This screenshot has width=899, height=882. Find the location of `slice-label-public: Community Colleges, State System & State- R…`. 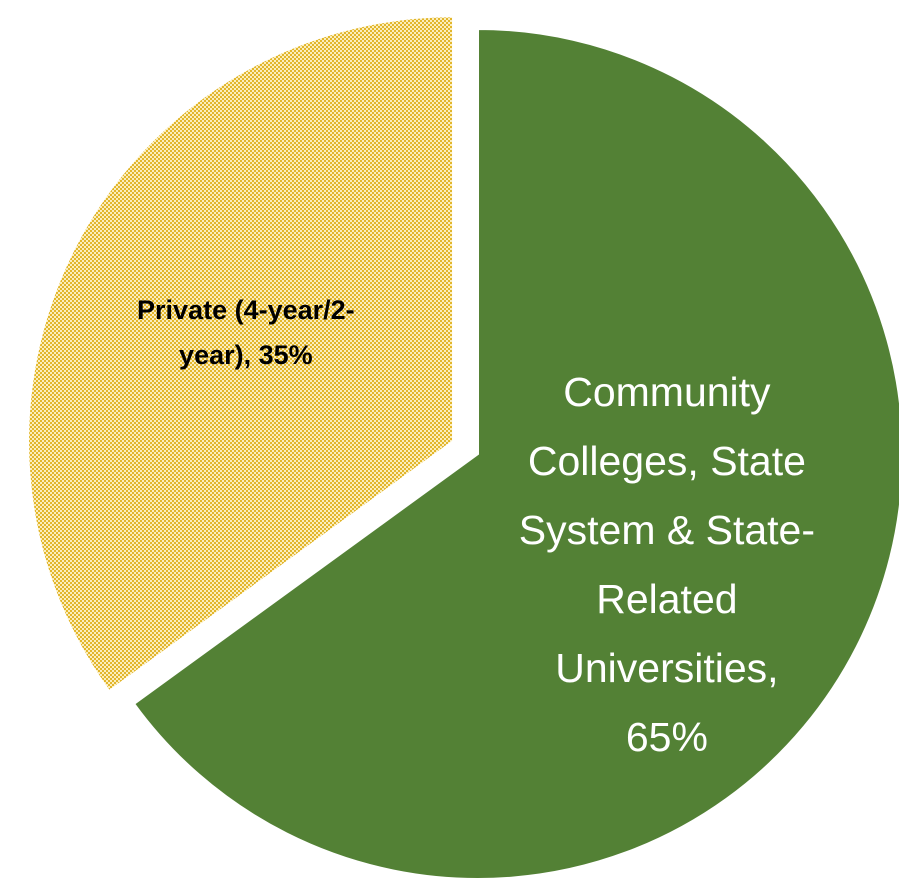

slice-label-public: Community Colleges, State System & State- R… is located at coordinates (667, 564).